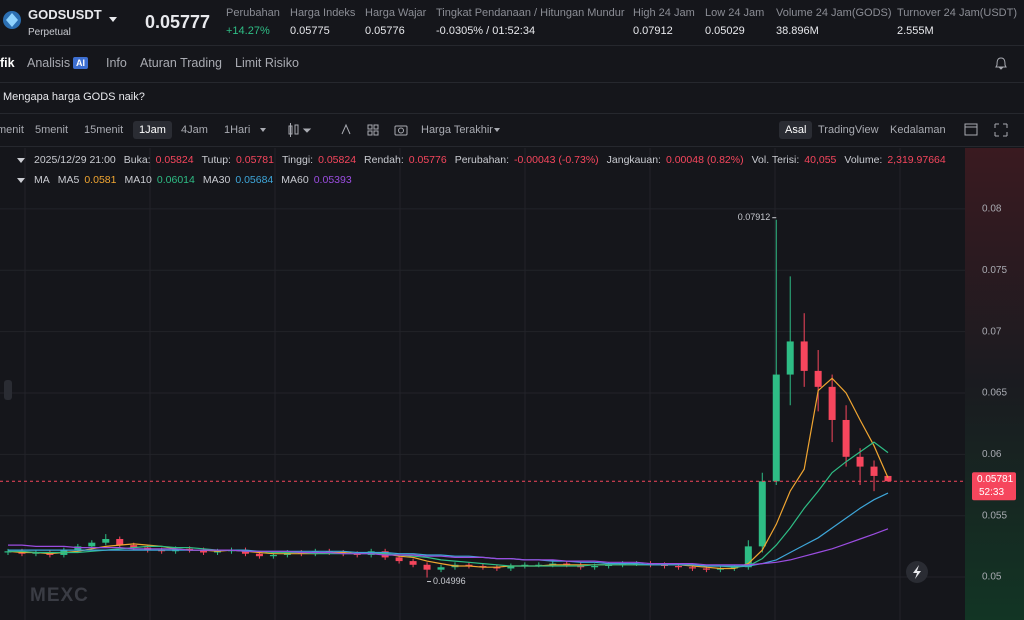  I want to click on legend-value: 0.05684, so click(254, 180).